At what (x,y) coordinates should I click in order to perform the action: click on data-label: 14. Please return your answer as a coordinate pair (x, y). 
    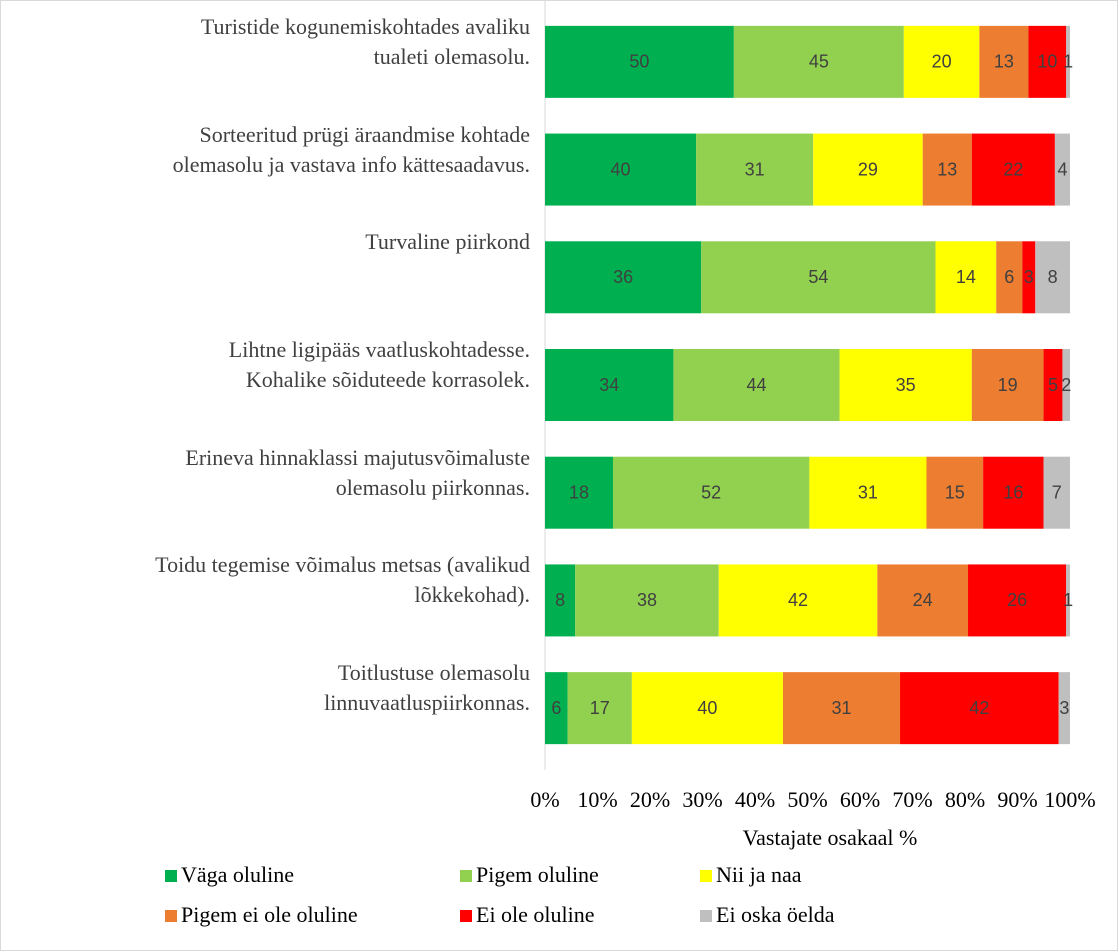
    Looking at the image, I should click on (966, 277).